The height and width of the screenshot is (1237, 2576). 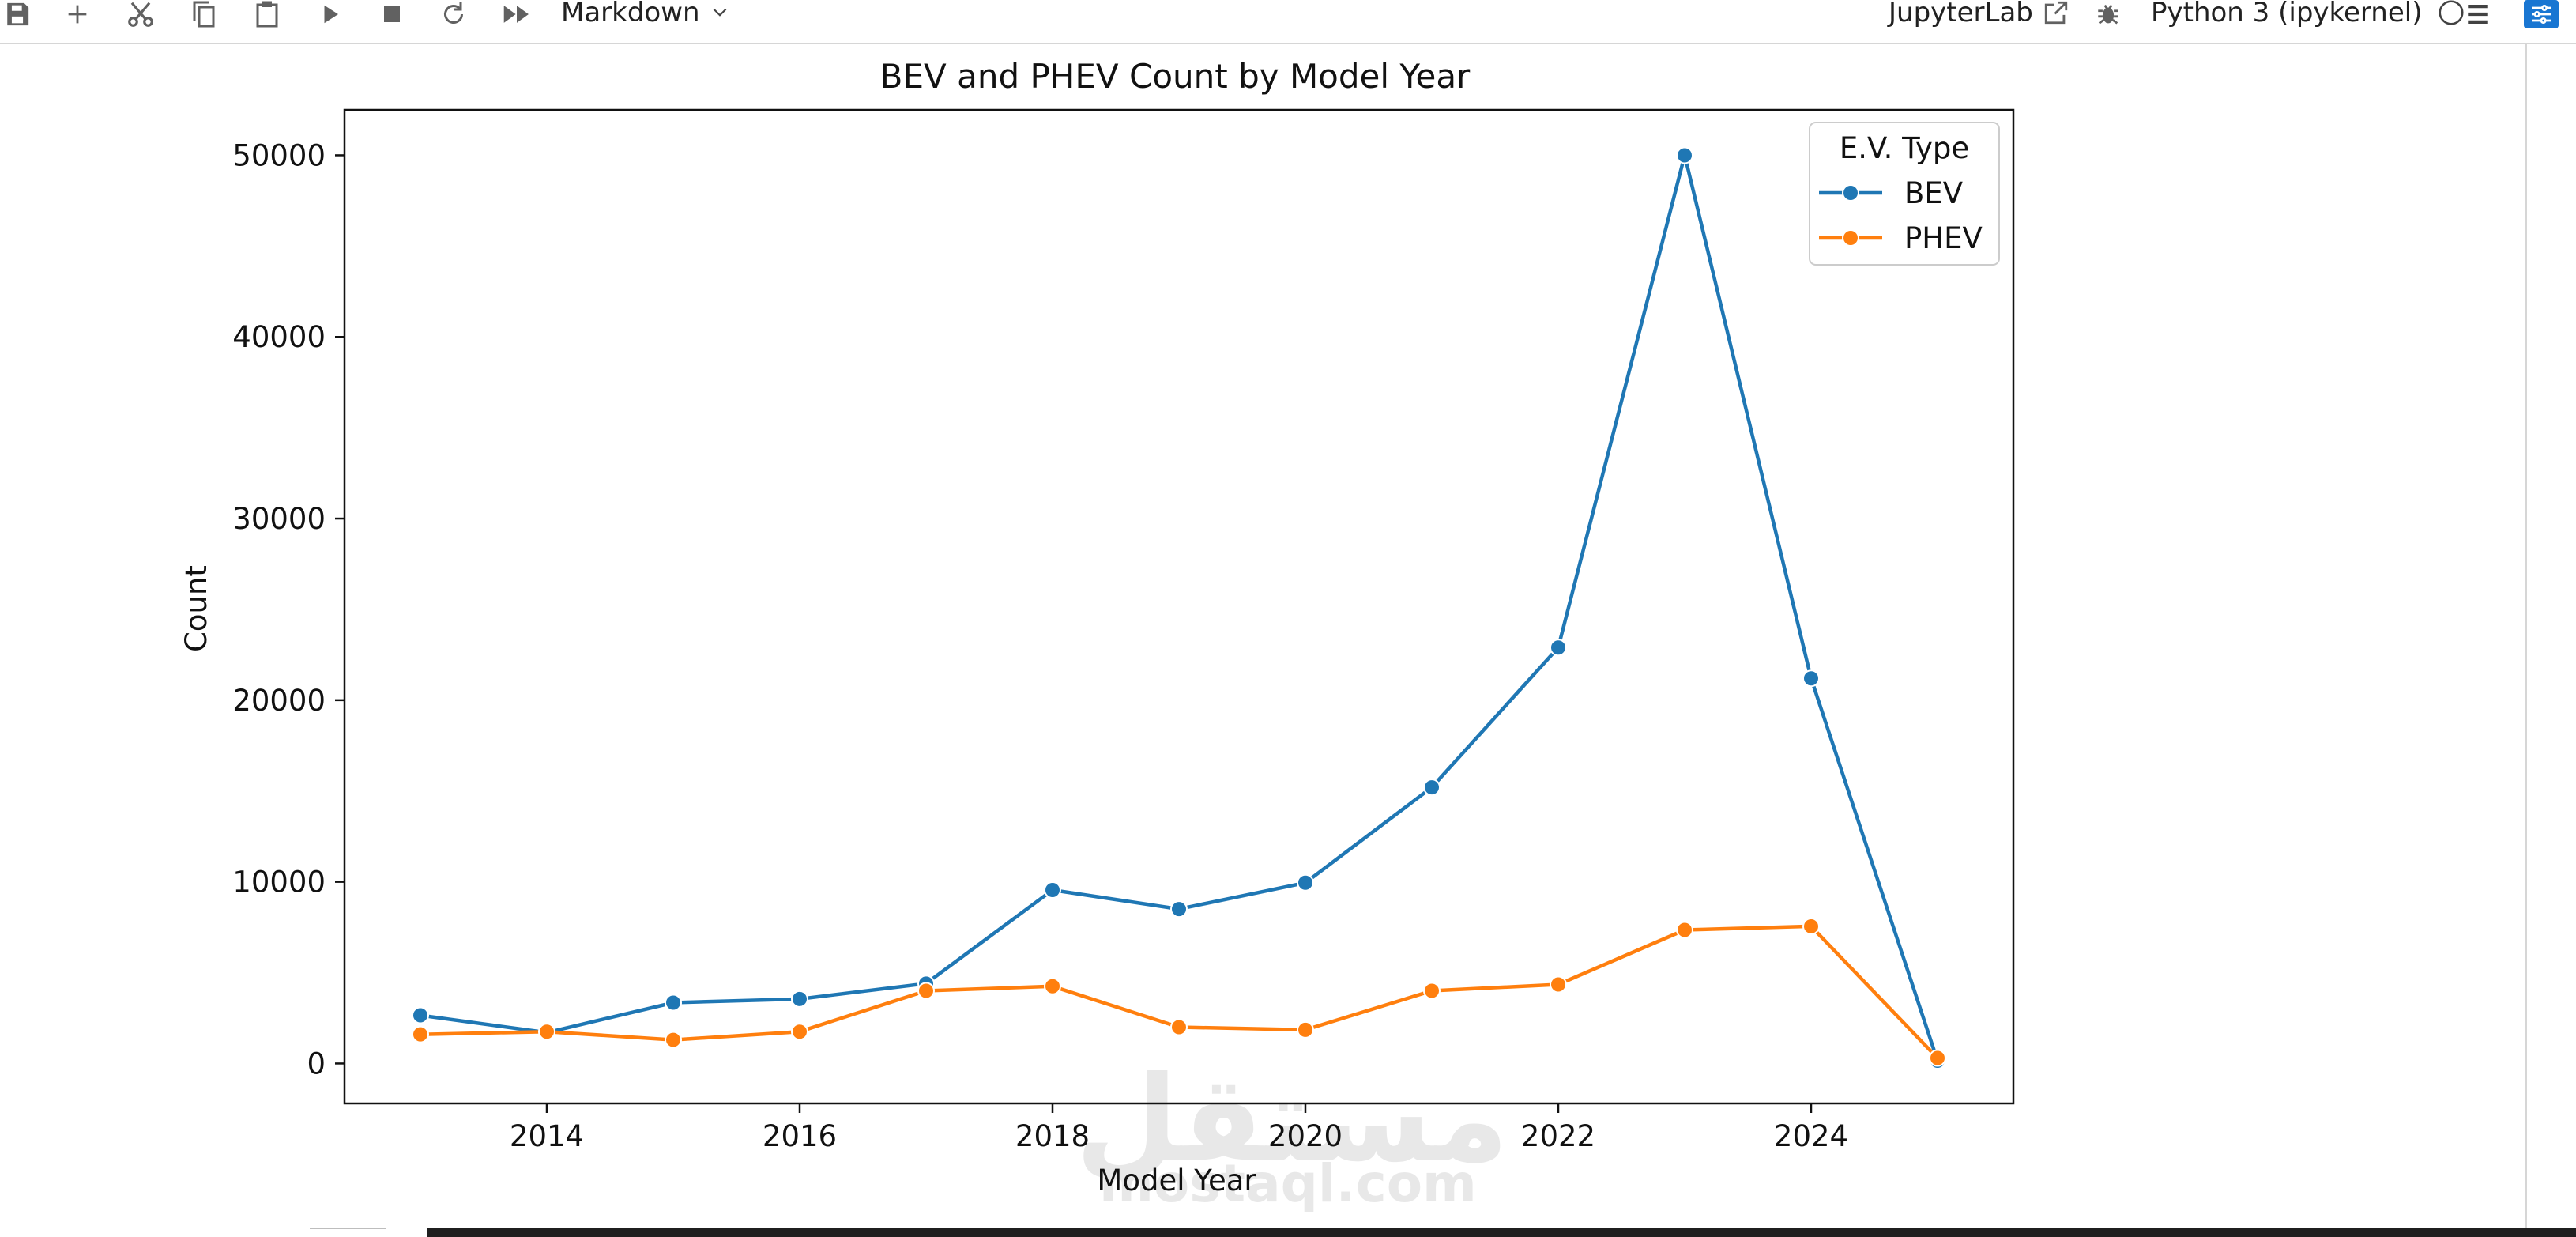 I want to click on x-axis: 2014 2016 2018 2020 2022 2024, so click(x=1179, y=1128).